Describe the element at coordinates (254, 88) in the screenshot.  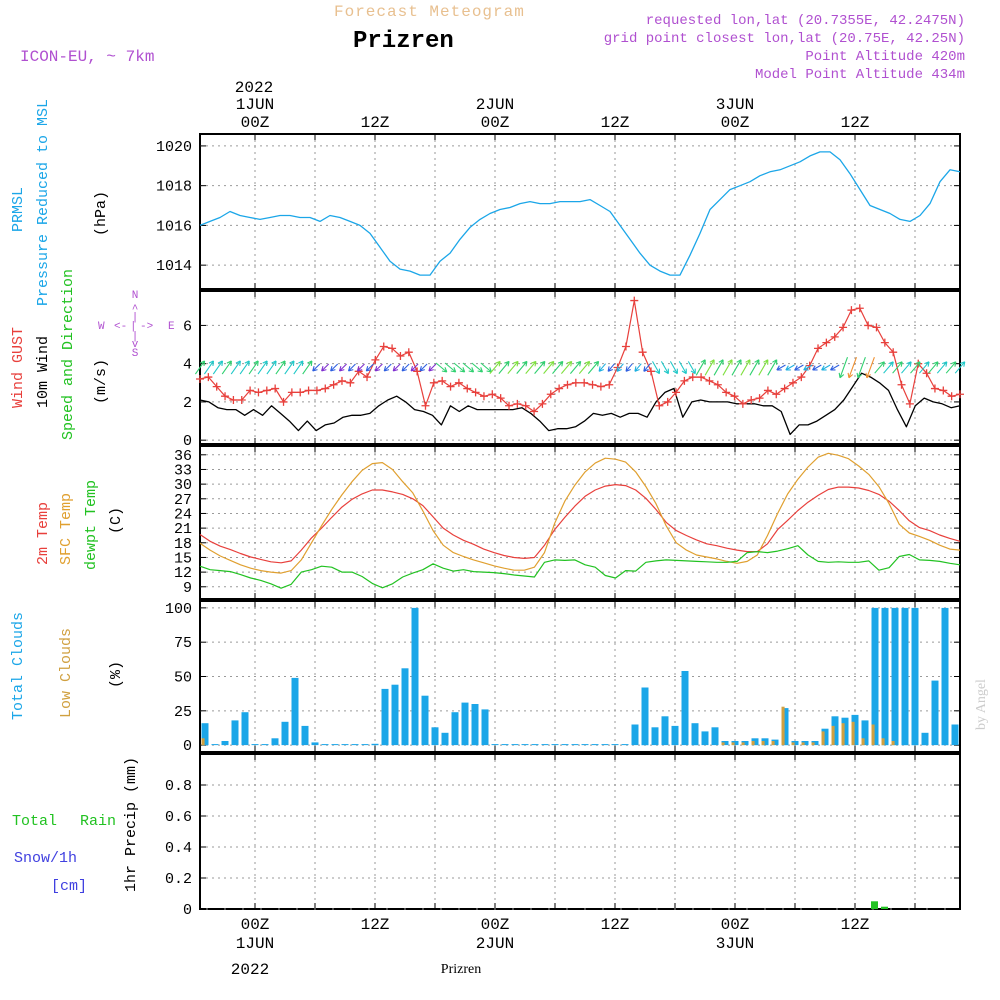
I see `top-year: 2022` at that location.